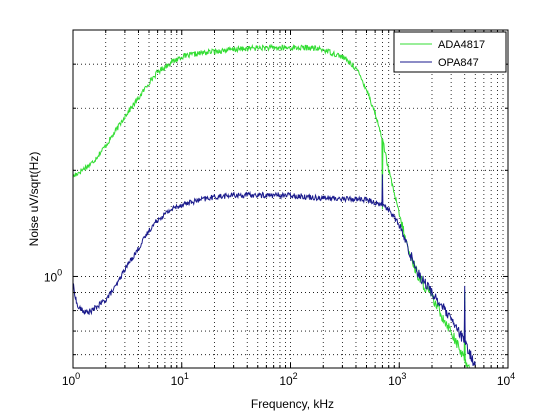 The height and width of the screenshot is (416, 560). Describe the element at coordinates (397, 379) in the screenshot. I see `x-tick-label: 10³` at that location.